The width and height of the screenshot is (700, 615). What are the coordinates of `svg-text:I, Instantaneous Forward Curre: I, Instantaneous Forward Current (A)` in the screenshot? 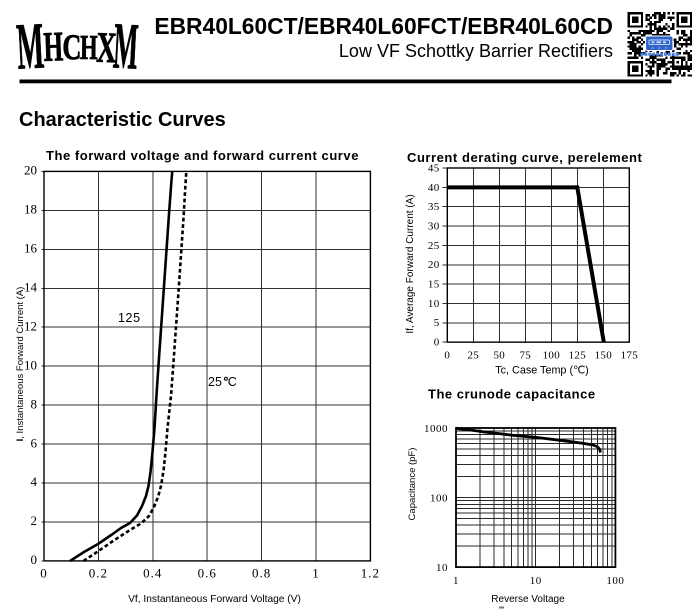 It's located at (20, 364).